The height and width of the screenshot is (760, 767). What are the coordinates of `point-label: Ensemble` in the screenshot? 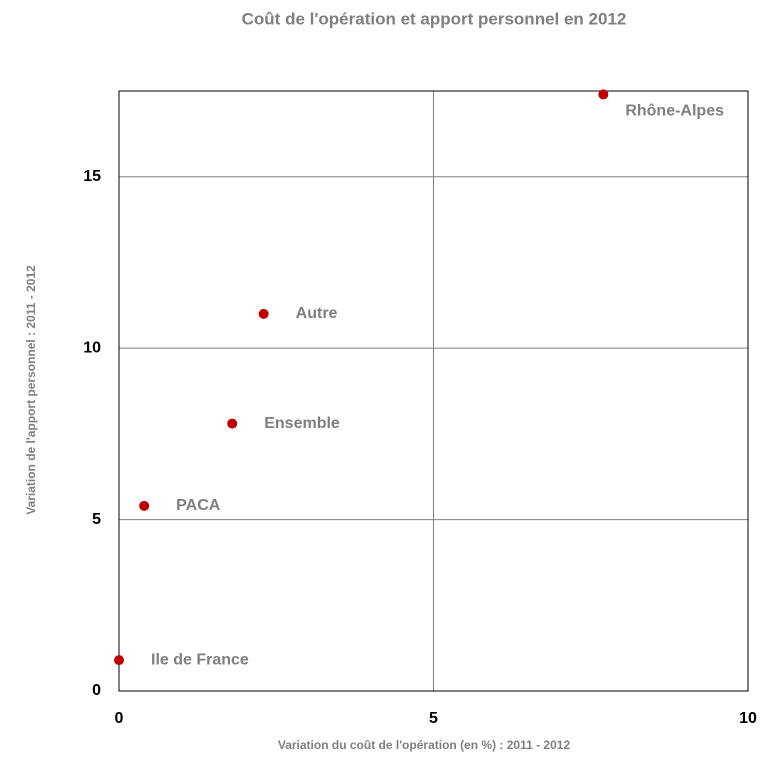 It's located at (302, 423).